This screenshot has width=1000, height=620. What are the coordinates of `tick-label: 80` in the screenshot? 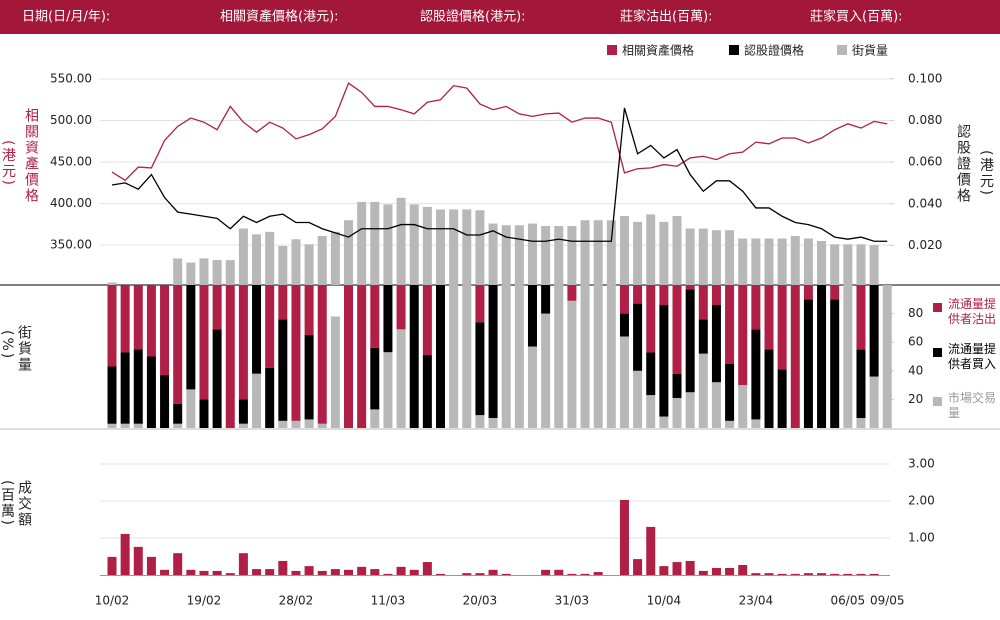 It's located at (915, 313).